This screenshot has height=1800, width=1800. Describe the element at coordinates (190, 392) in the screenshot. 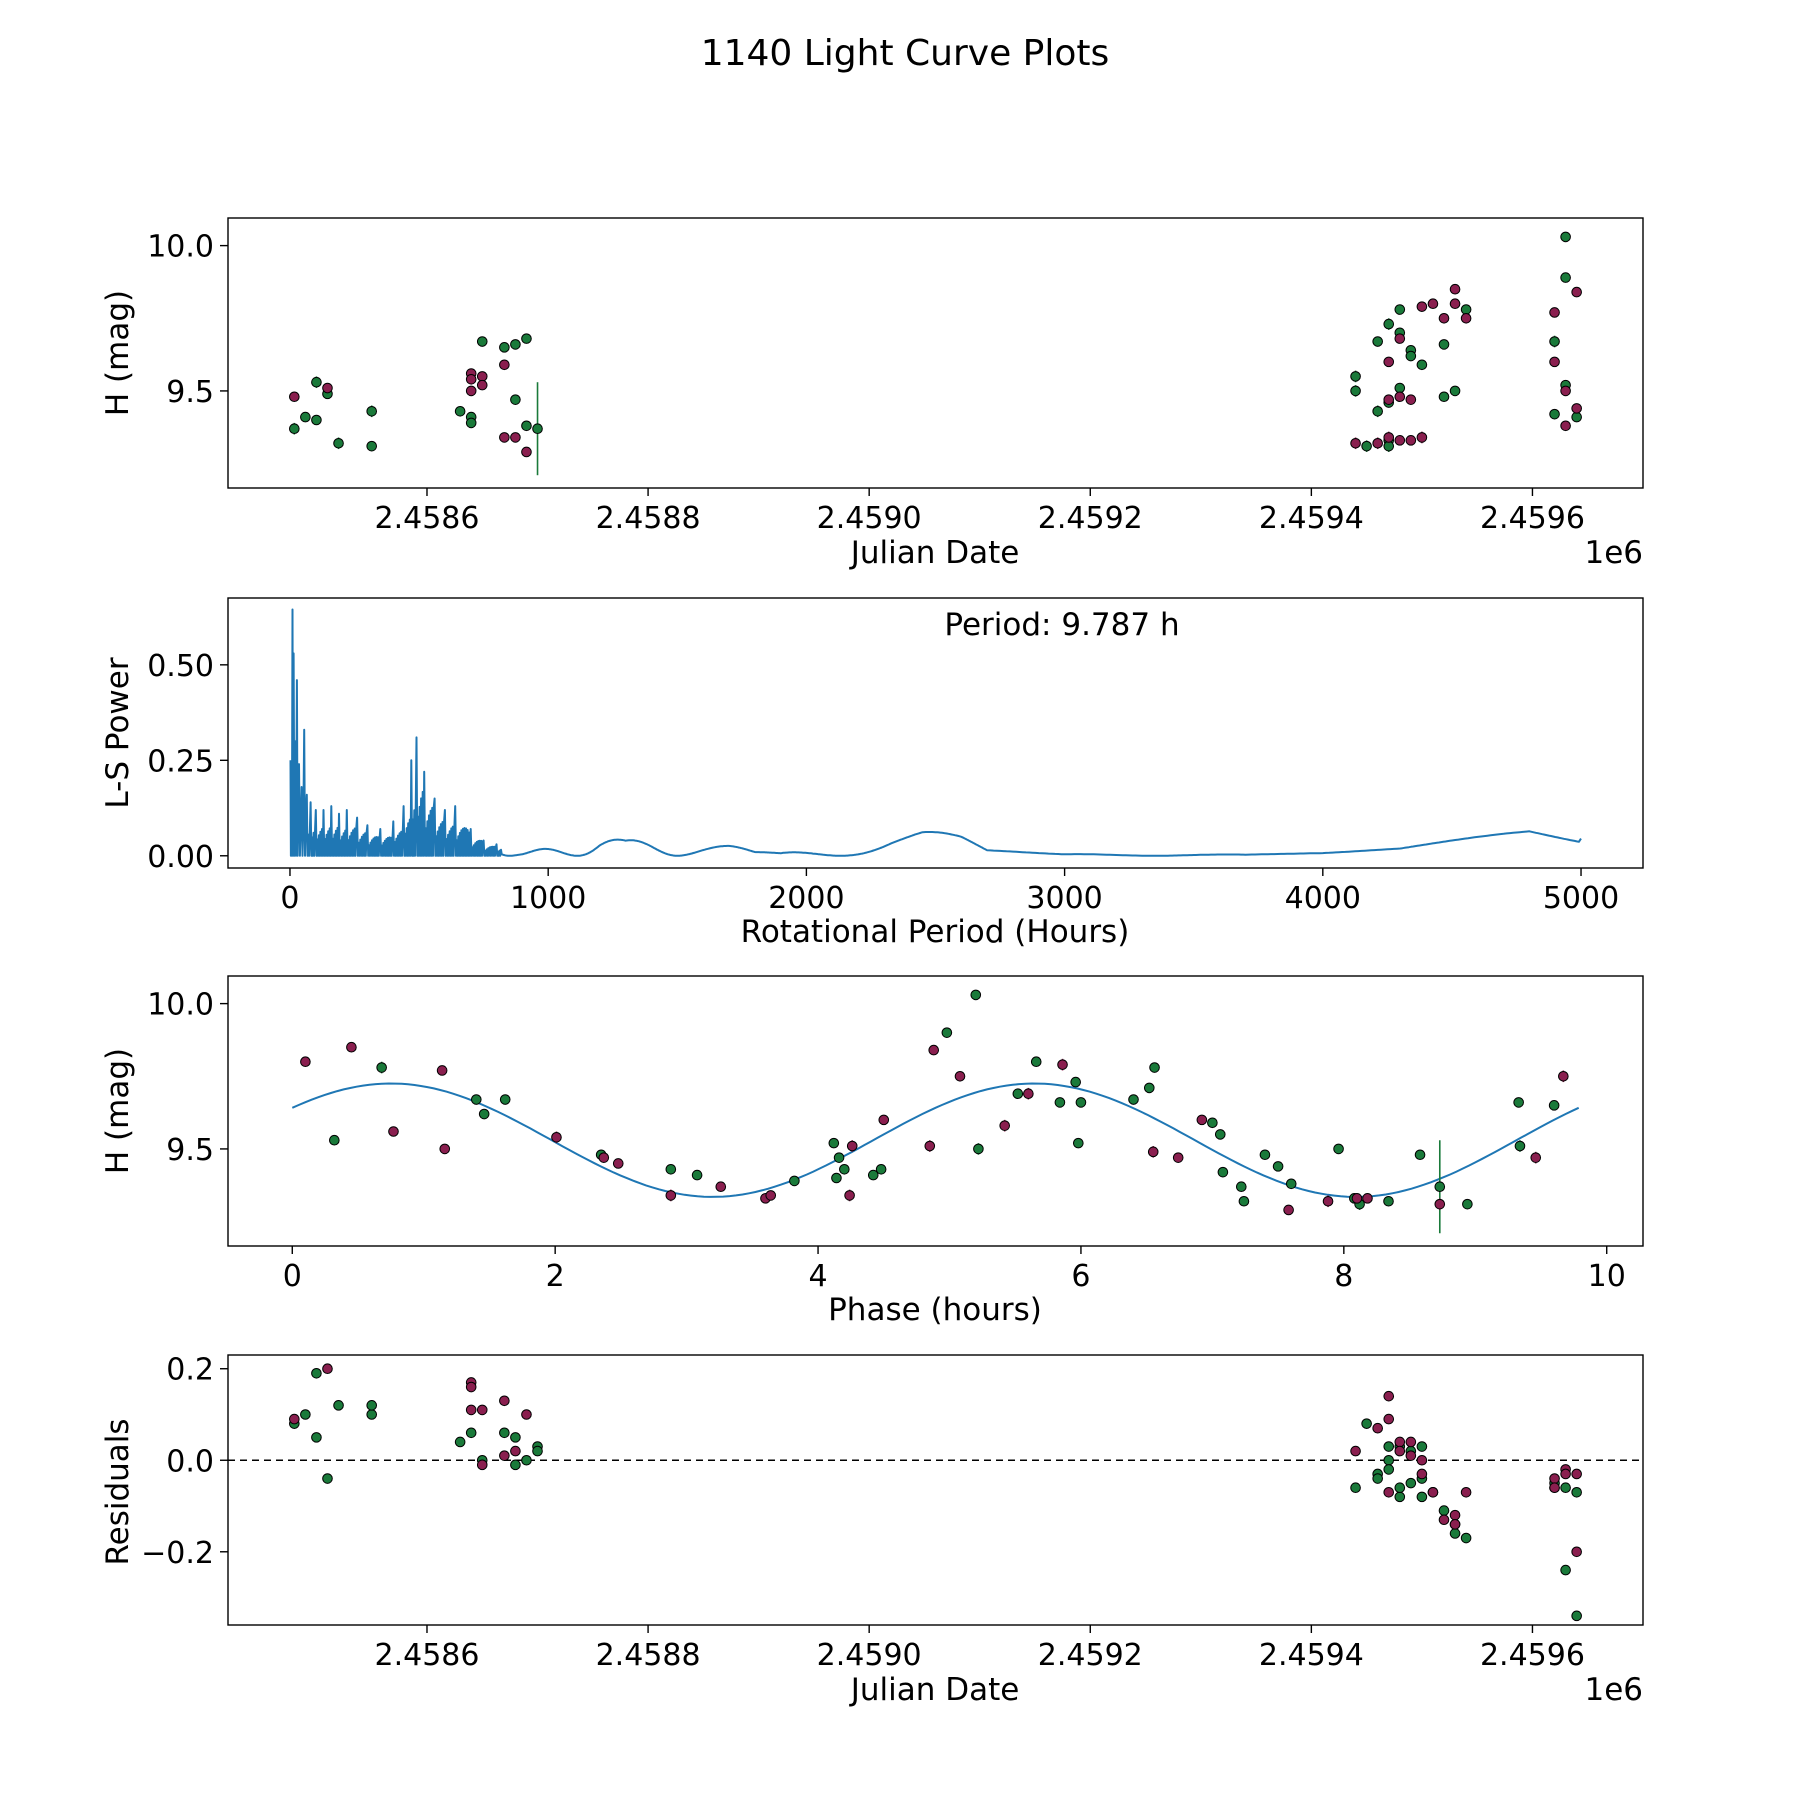

I see `y-tick-label: 9.5` at that location.